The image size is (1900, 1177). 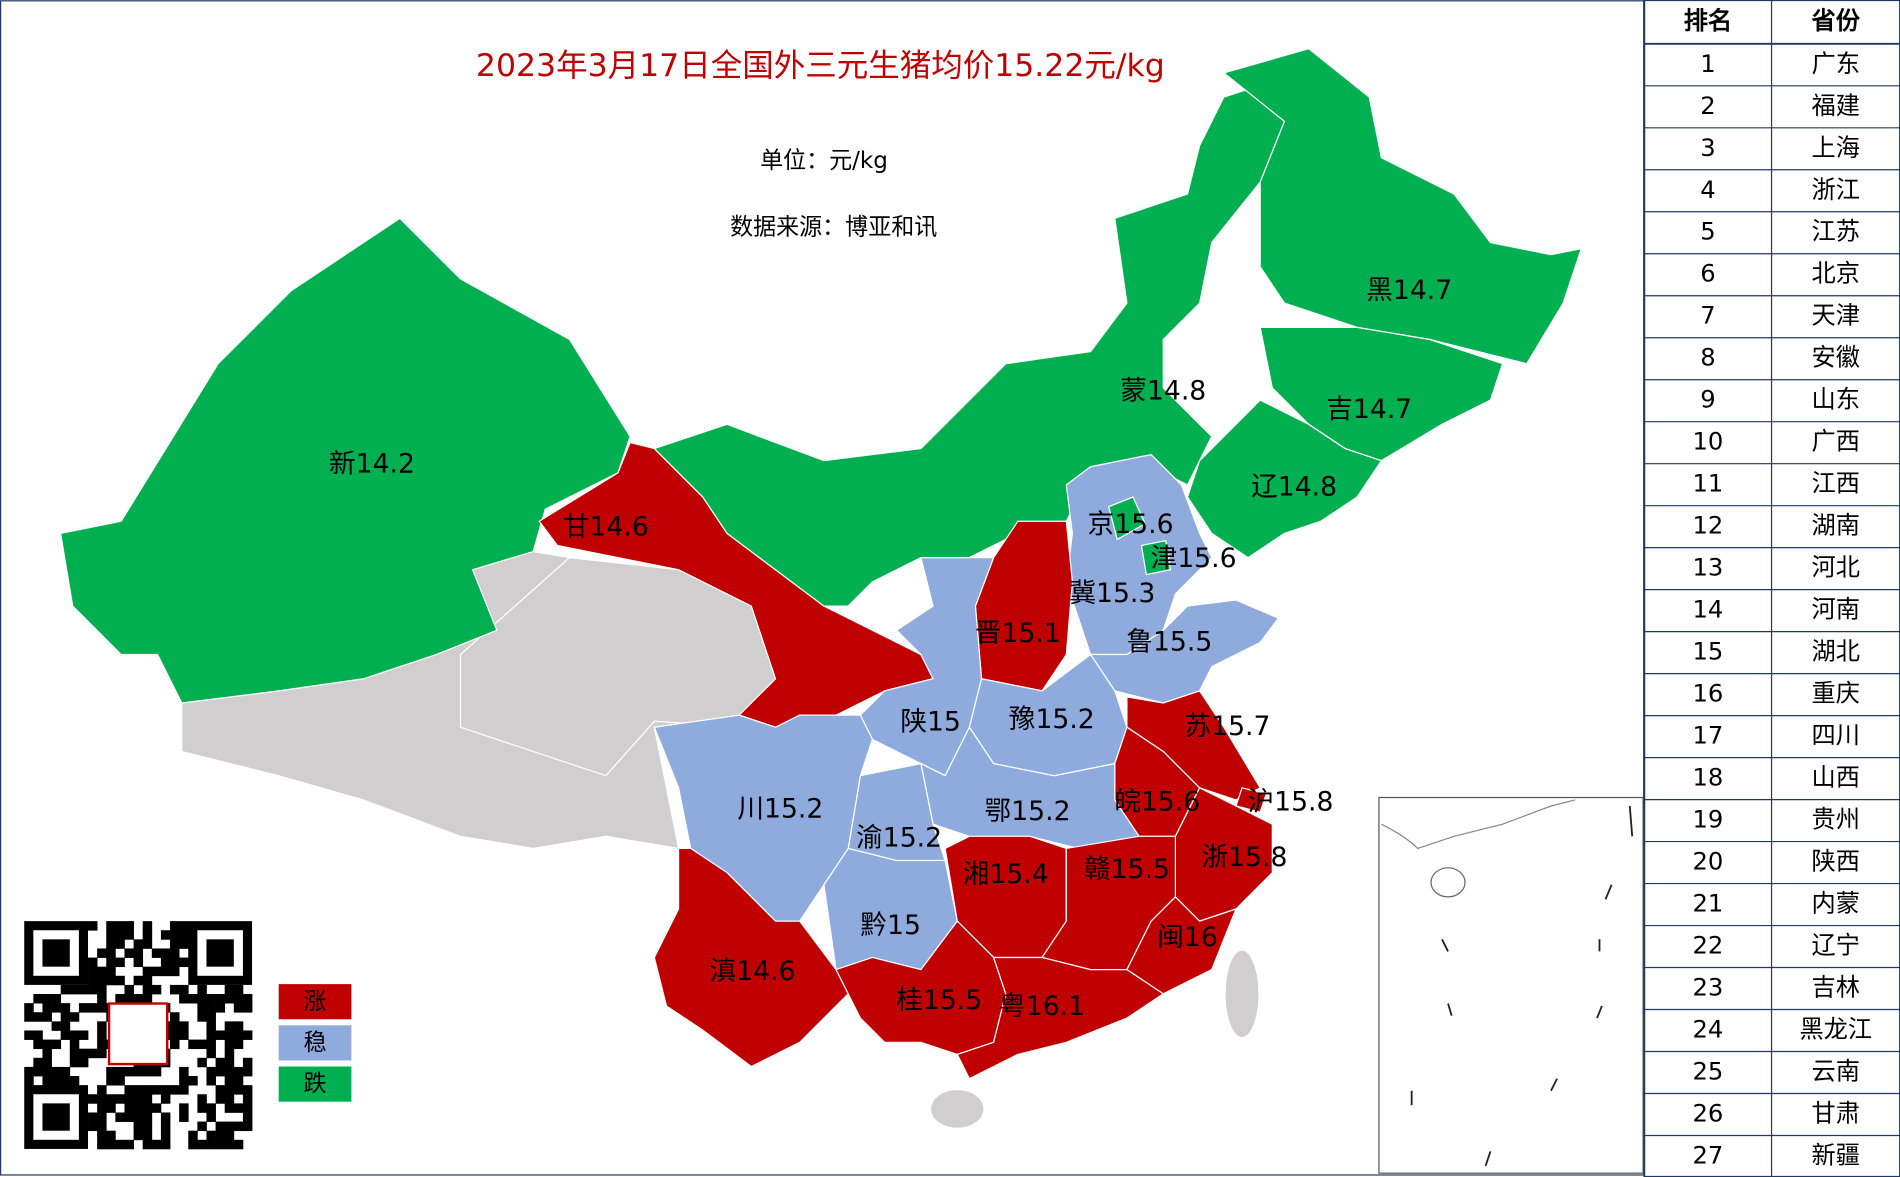 I want to click on province-label: 晋15.1, so click(x=1018, y=632).